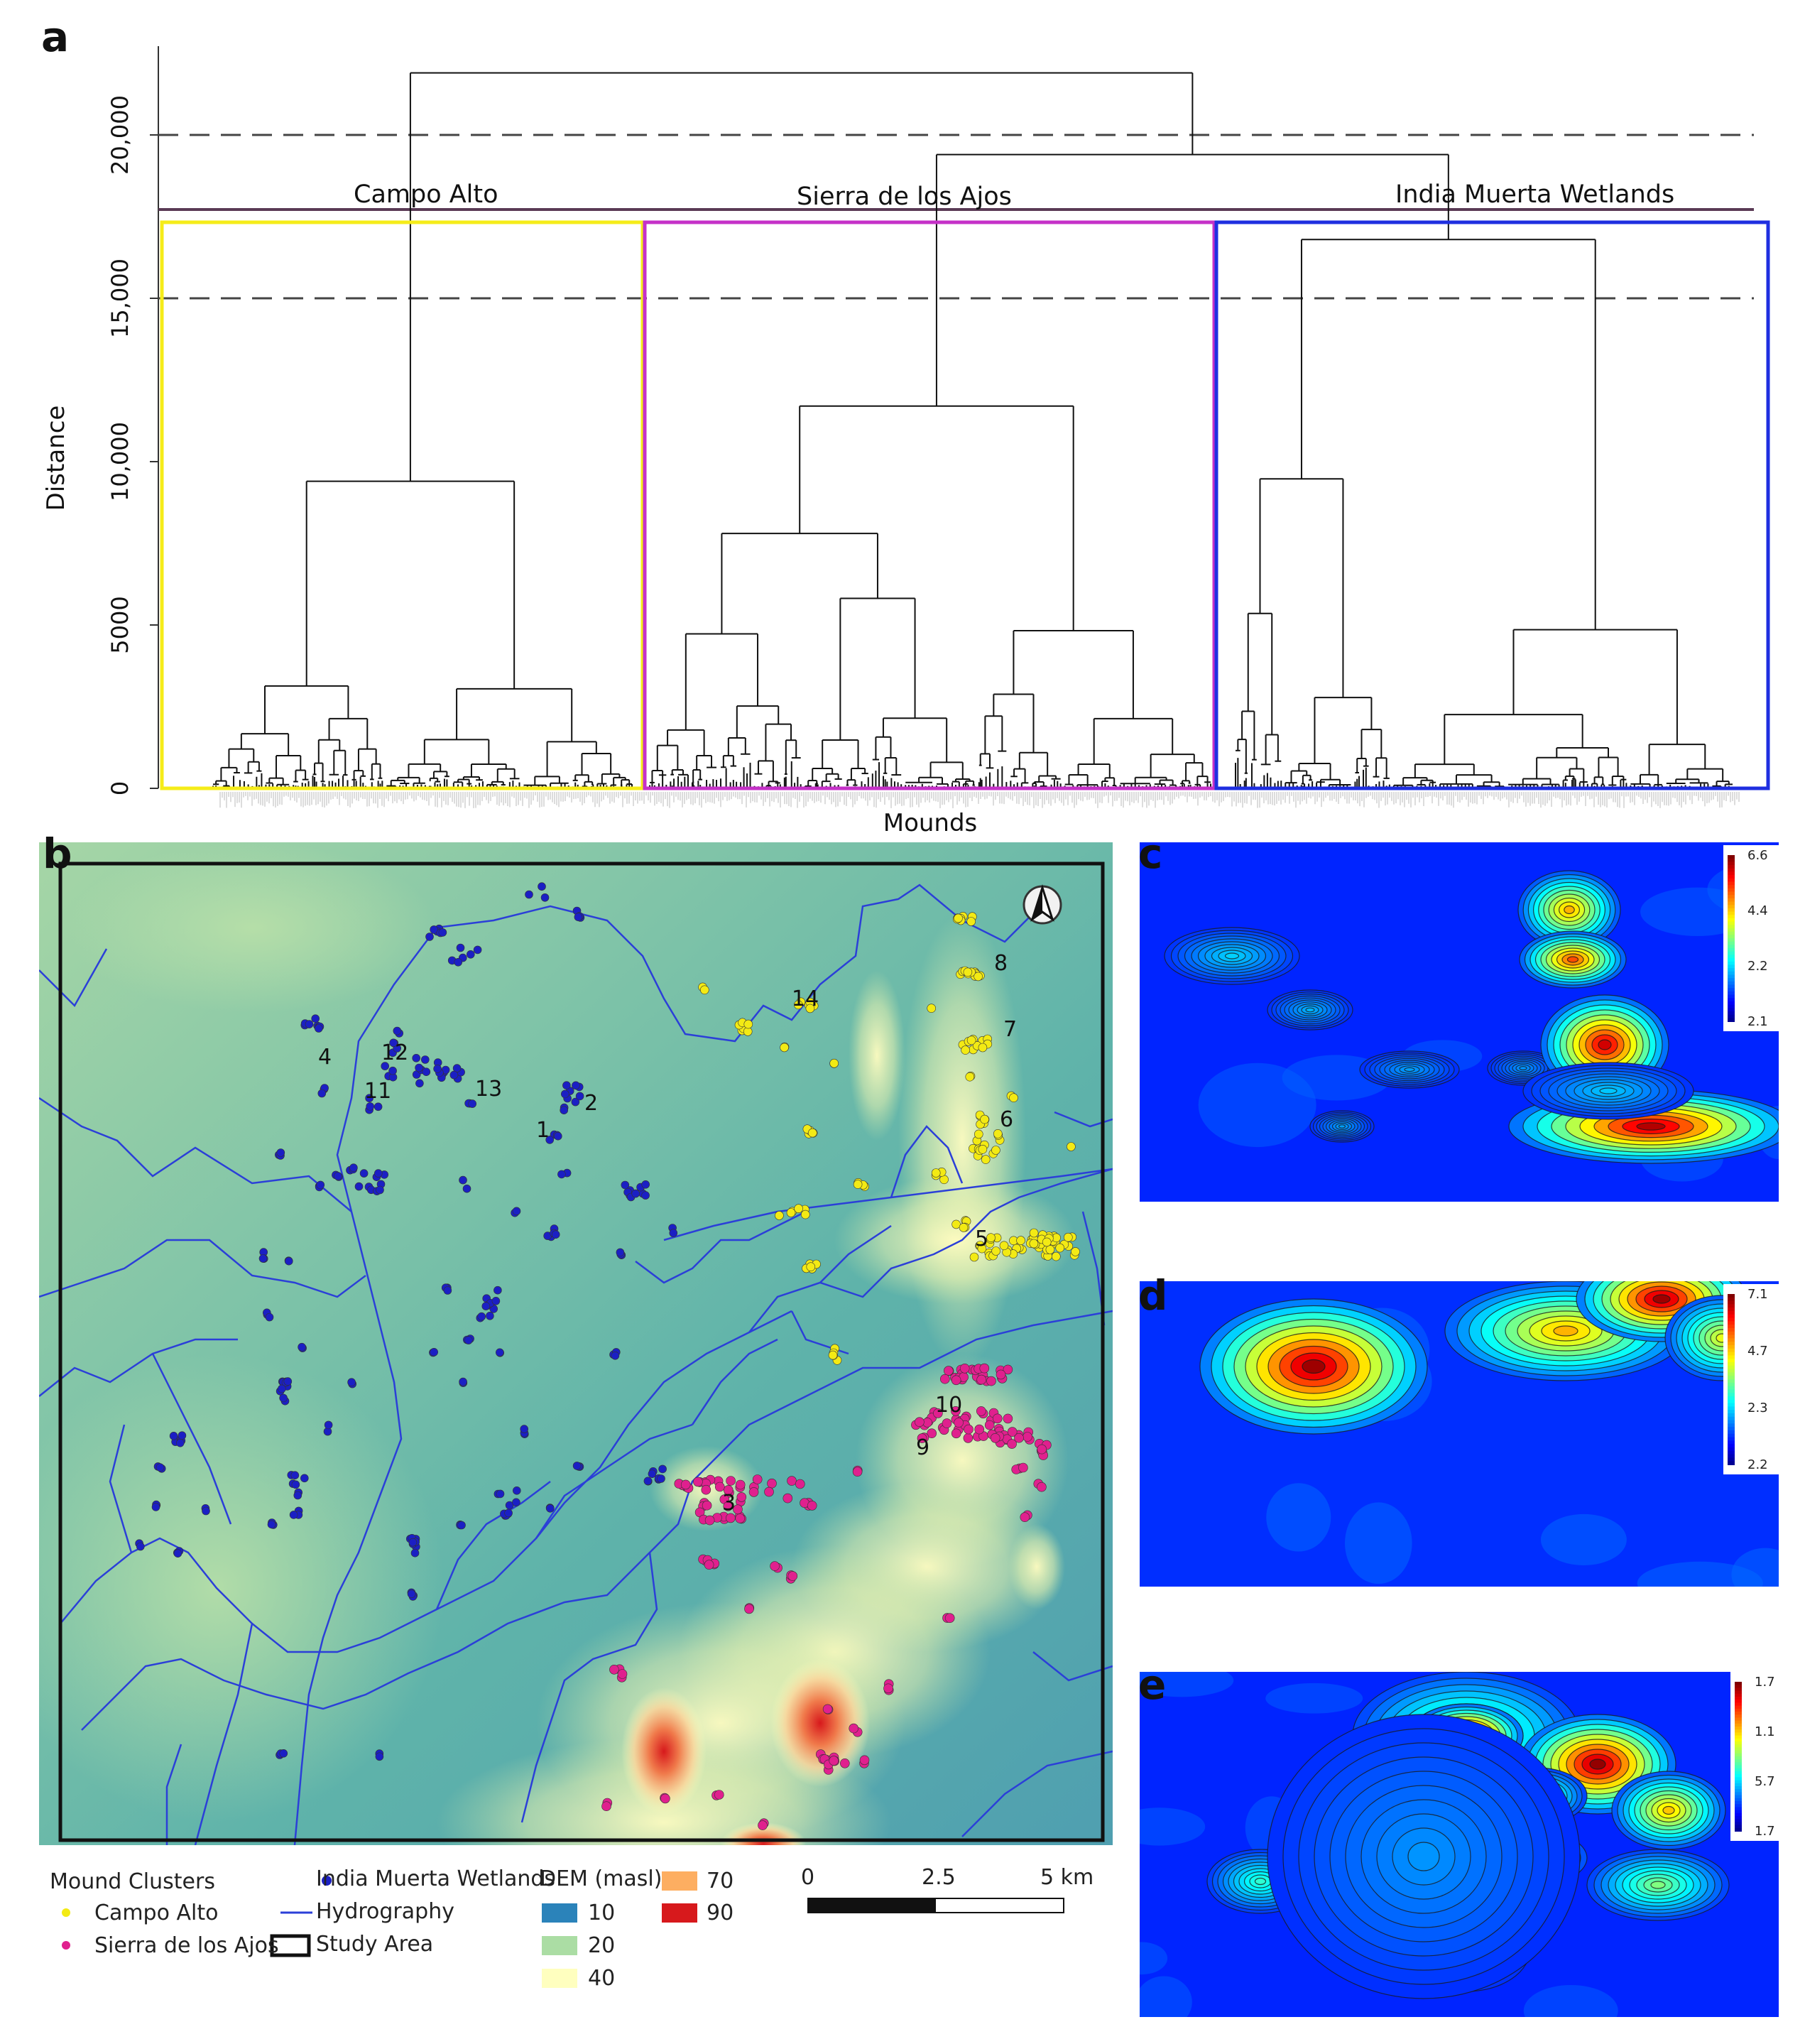  I want to click on heatmap-colorbar: 7.1 4.7 2.3 2.2, so click(1751, 1379).